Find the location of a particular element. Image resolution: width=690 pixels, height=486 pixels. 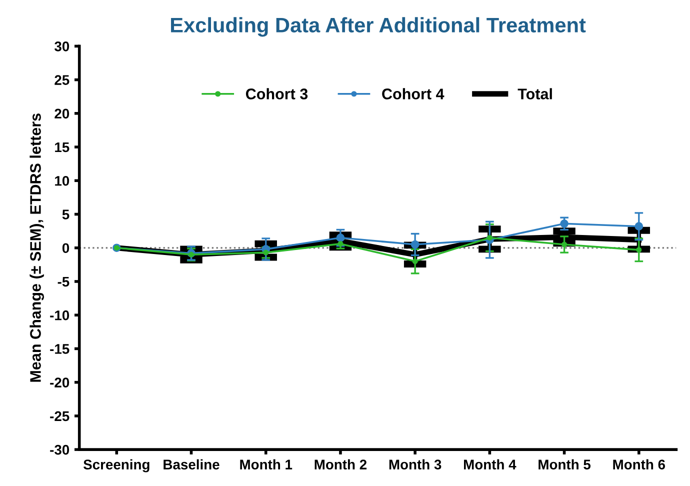

x-tick-label: Month 4 is located at coordinates (490, 464).